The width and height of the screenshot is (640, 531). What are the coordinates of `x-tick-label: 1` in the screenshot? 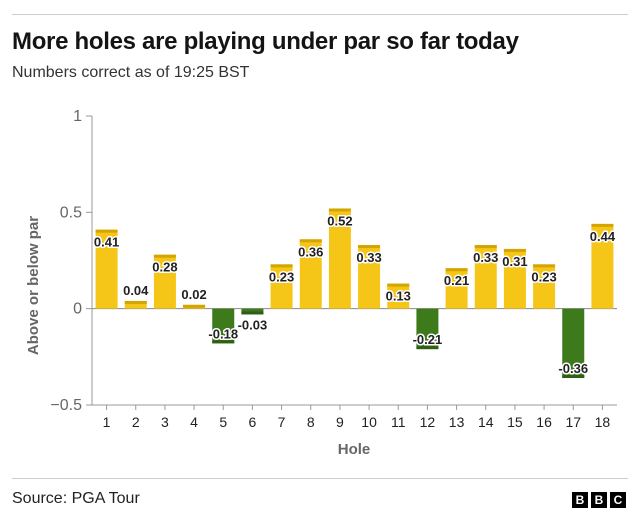 It's located at (107, 422).